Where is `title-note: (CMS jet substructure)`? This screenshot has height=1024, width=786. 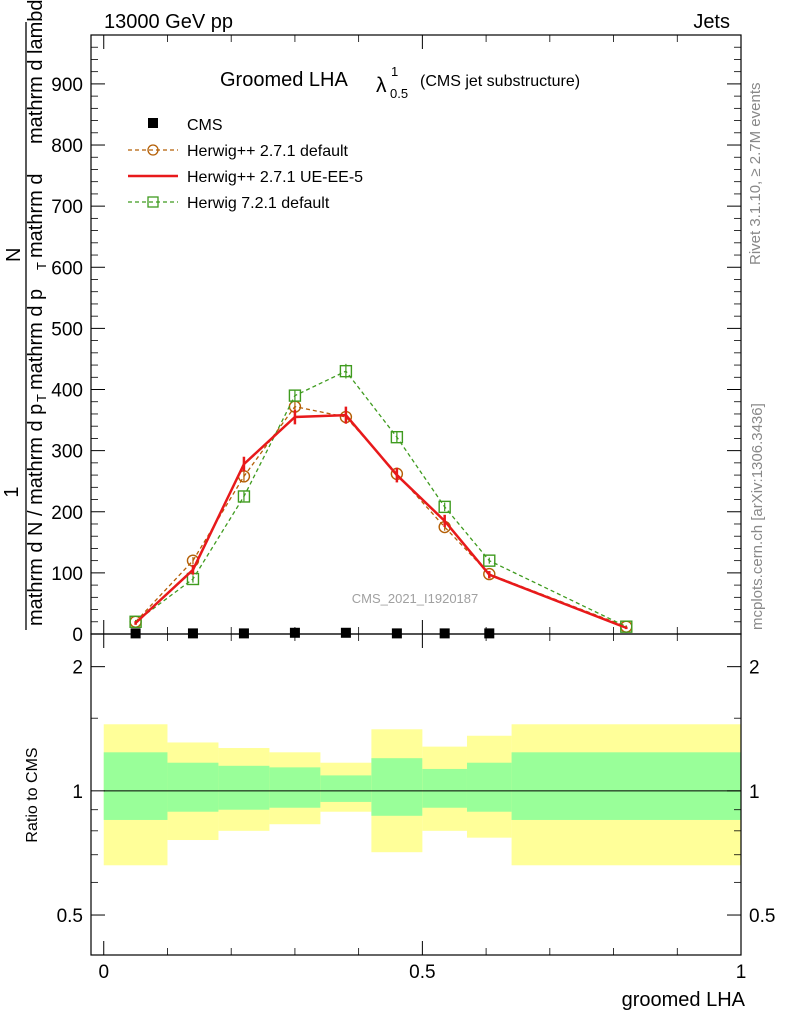
title-note: (CMS jet substructure) is located at coordinates (500, 81).